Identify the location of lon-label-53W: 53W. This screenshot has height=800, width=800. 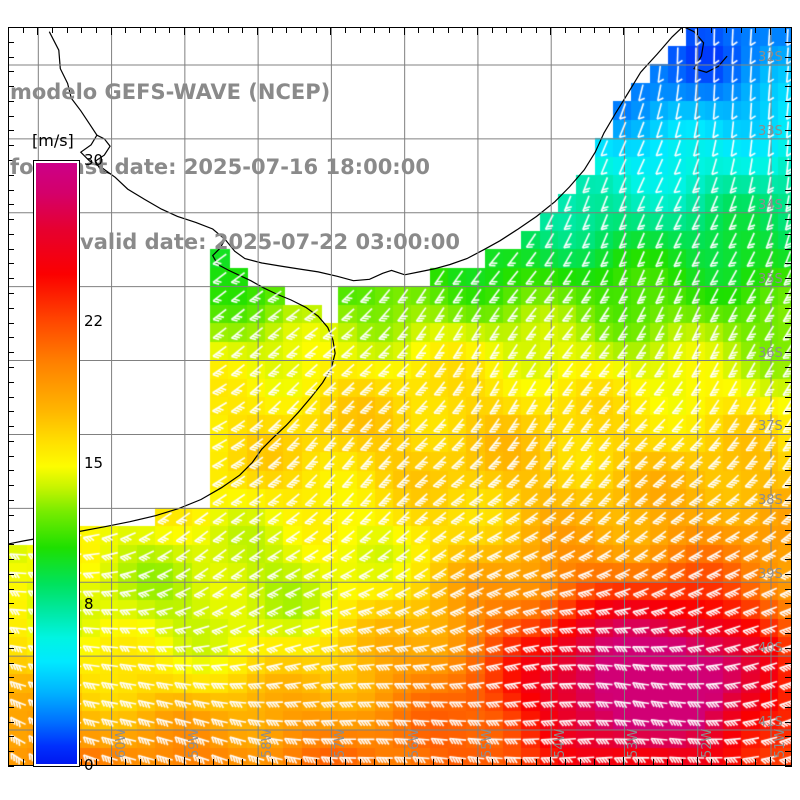
(634, 743).